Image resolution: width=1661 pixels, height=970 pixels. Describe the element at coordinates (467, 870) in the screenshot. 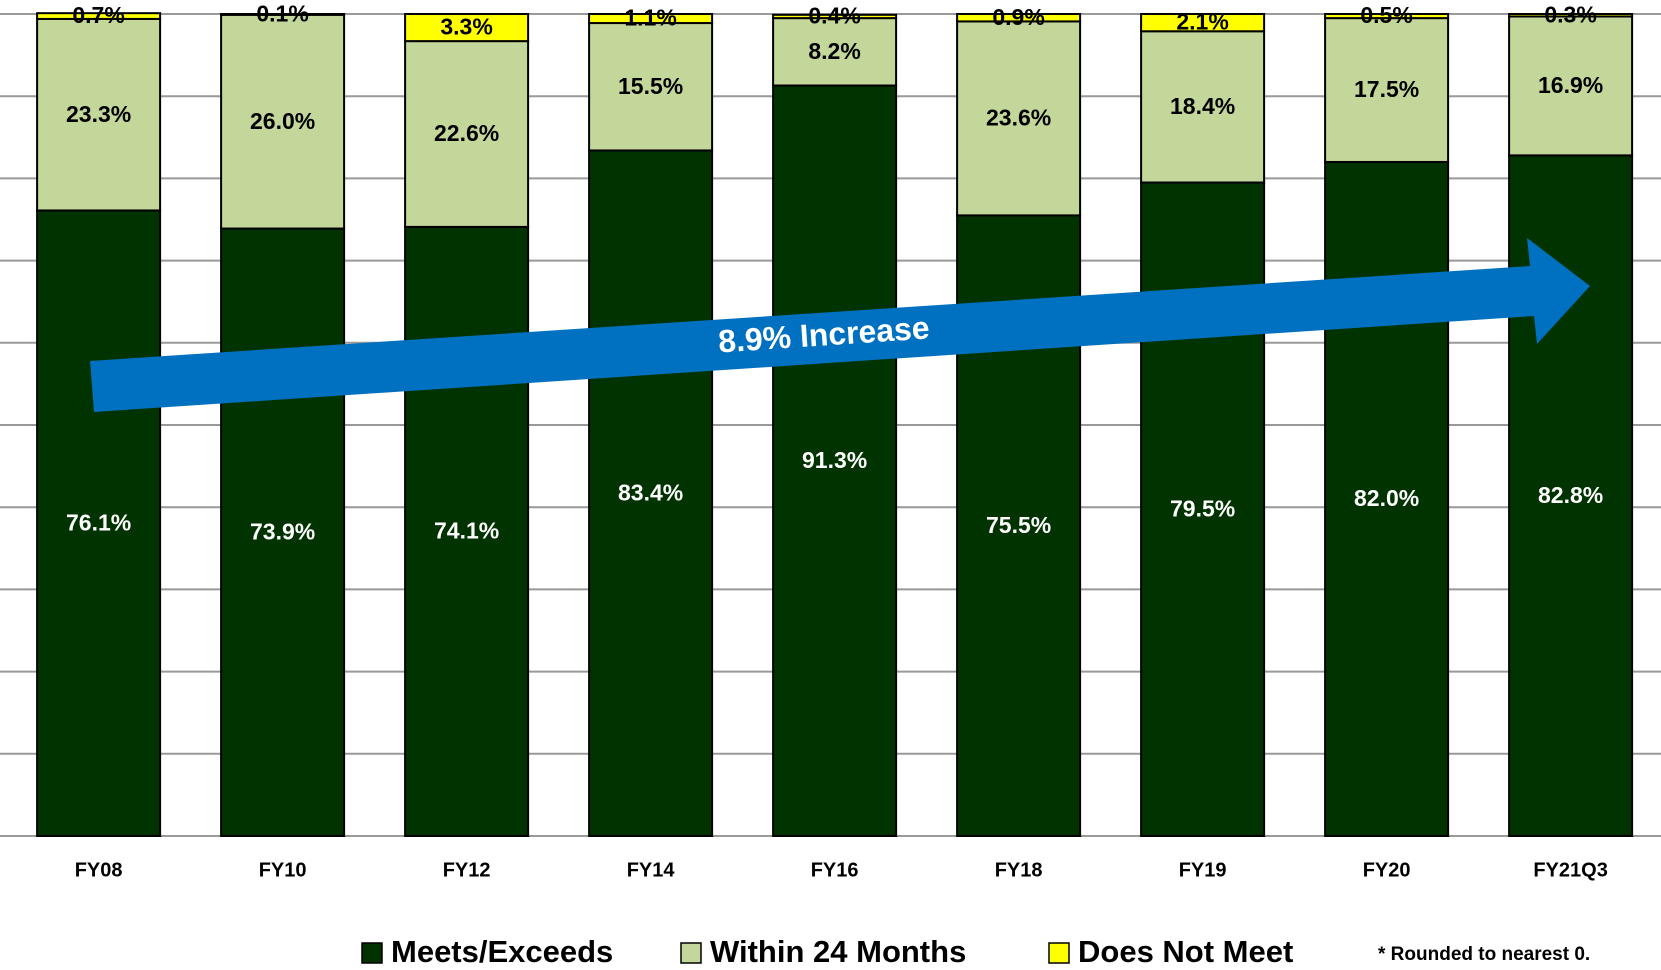

I see `x-tick-label: FY12` at that location.